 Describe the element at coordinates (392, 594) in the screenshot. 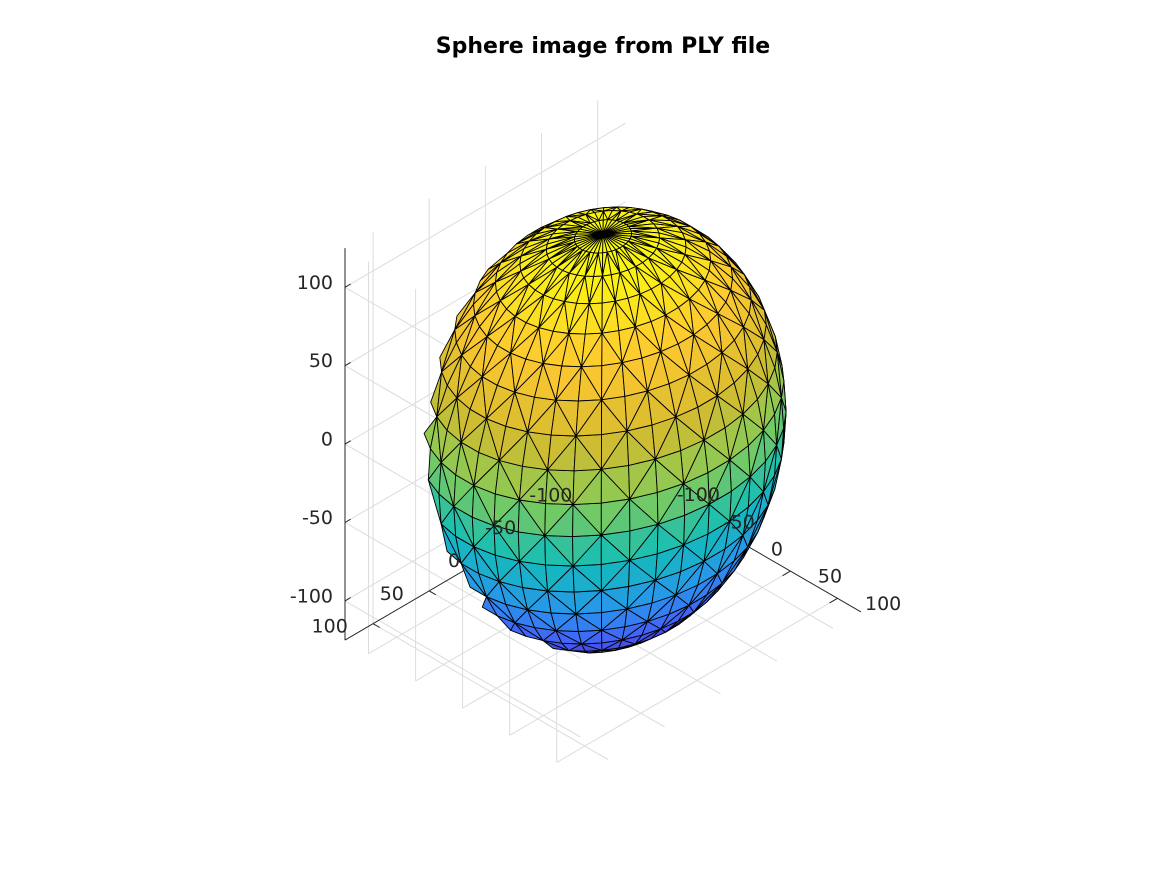

I see `y-tick-label: 50` at that location.